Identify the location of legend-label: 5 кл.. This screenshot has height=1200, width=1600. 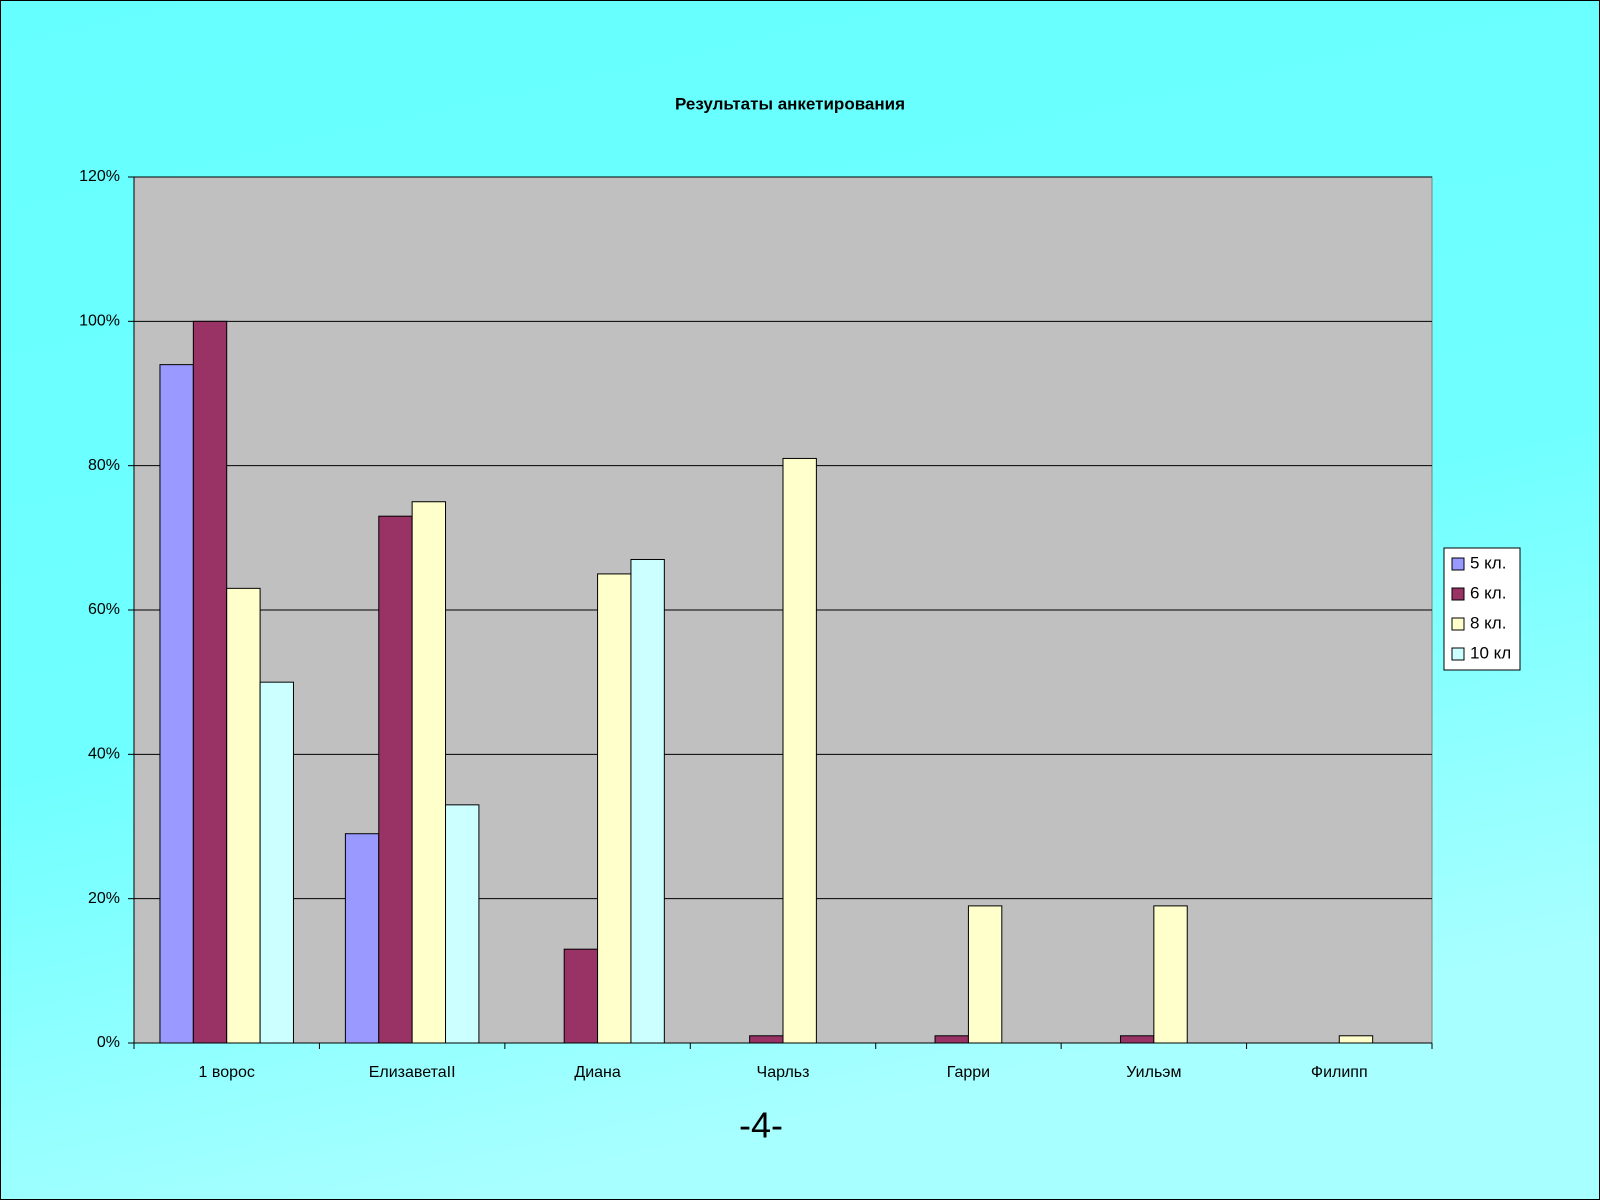
(1488, 562).